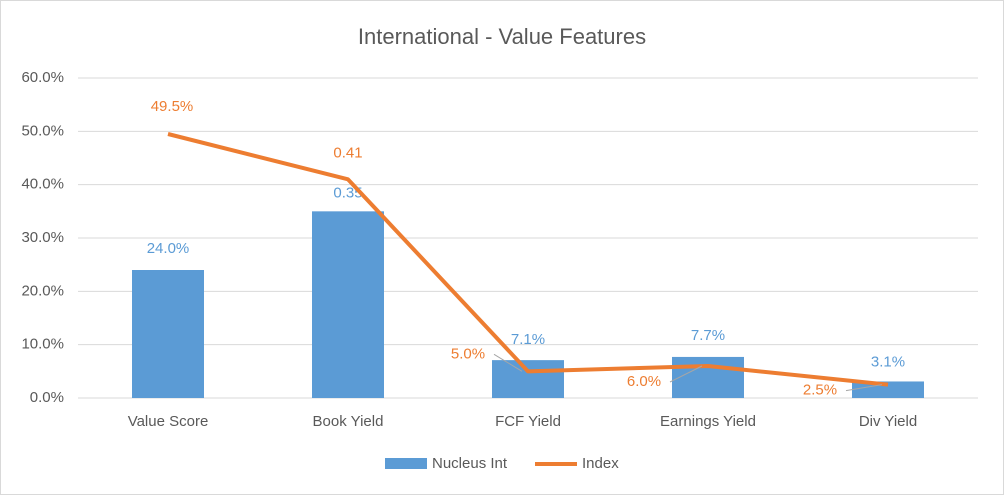  Describe the element at coordinates (820, 390) in the screenshot. I see `data-label: 2.5%` at that location.